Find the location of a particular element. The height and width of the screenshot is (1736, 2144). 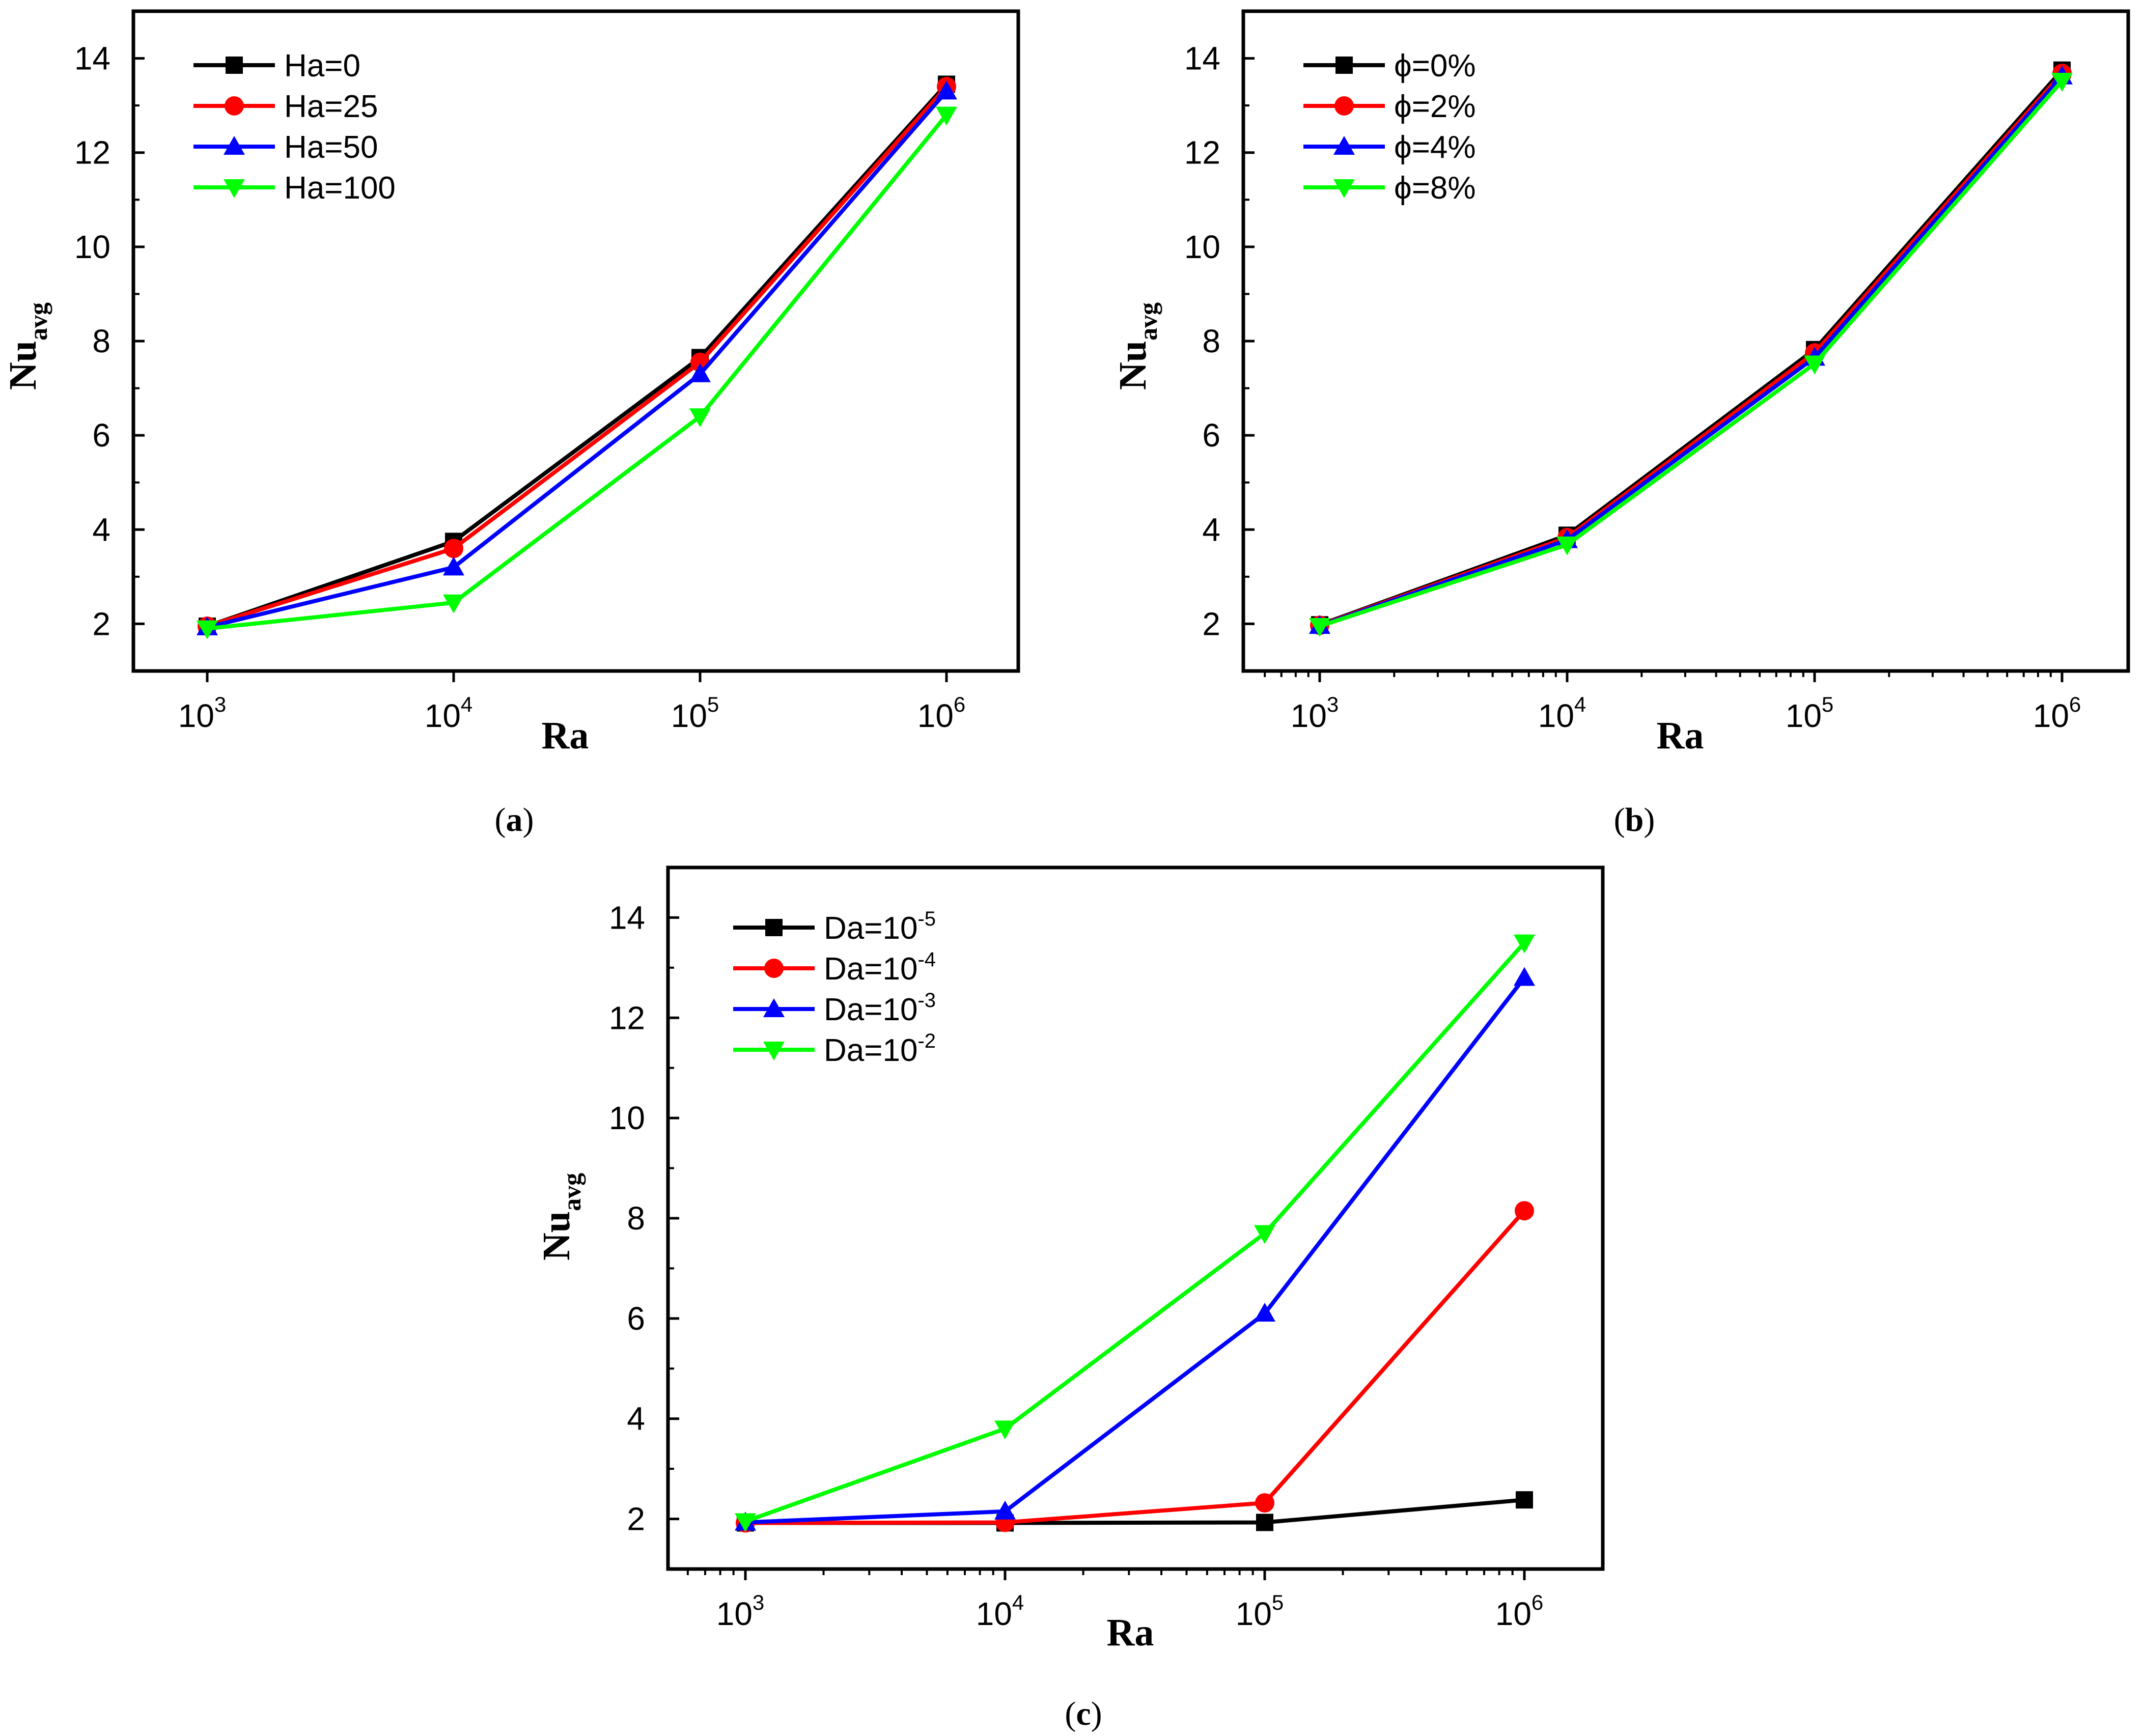

panel-caption: (a) is located at coordinates (514, 819).